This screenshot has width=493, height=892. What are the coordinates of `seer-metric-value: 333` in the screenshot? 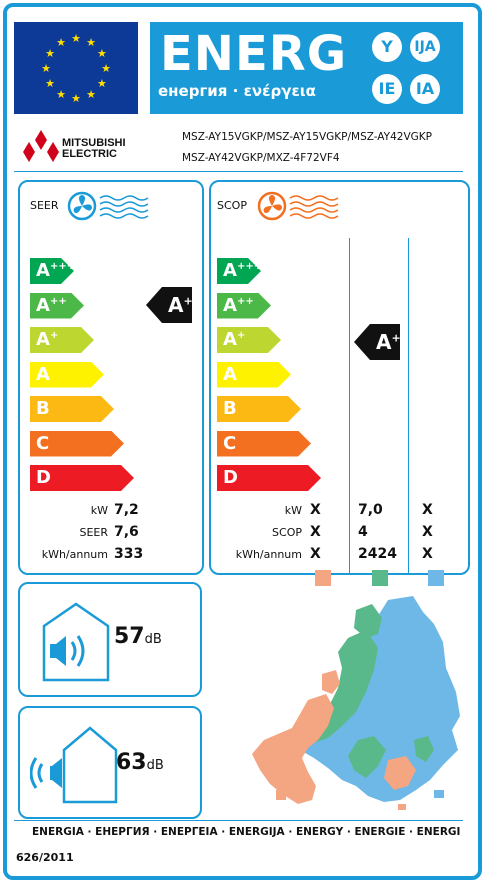 It's located at (129, 554).